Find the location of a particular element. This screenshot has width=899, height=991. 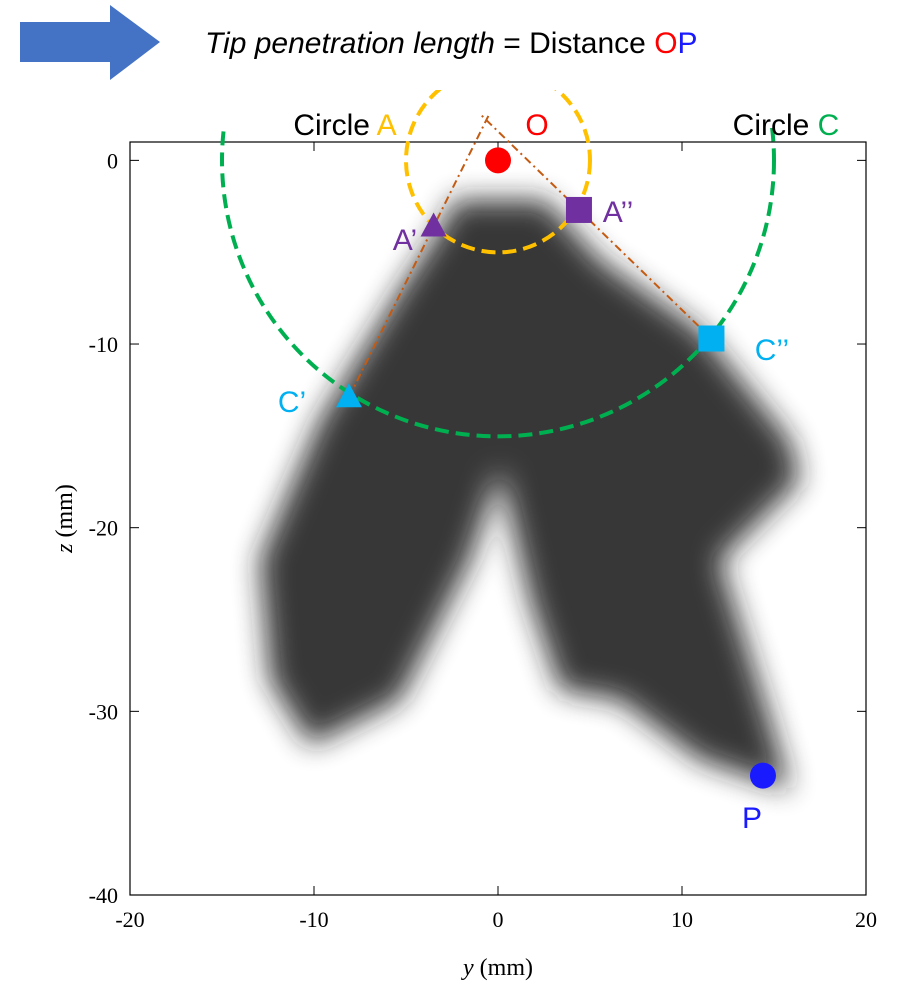

point-label: A’ is located at coordinates (405, 240).